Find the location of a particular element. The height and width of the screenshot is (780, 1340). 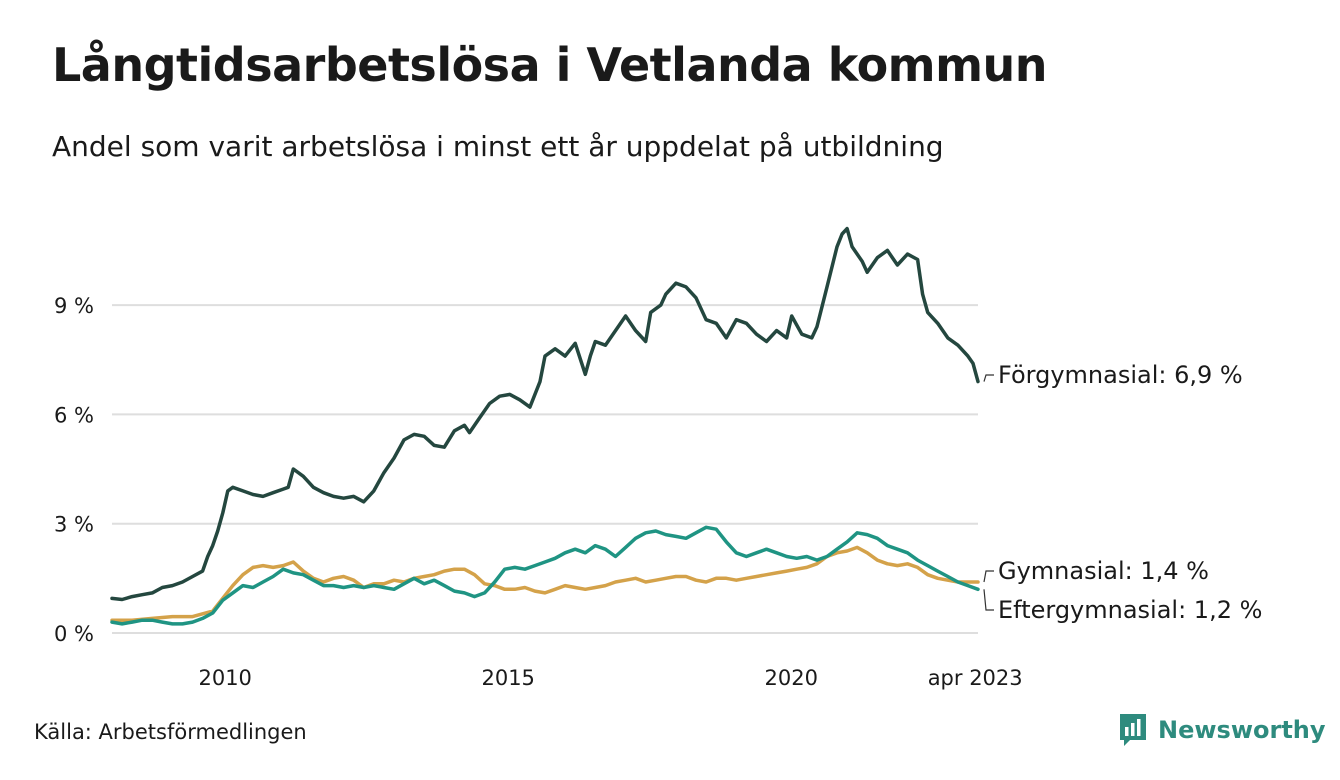

series-end-label: Förgymnasial: 6,9 % is located at coordinates (1120, 375).